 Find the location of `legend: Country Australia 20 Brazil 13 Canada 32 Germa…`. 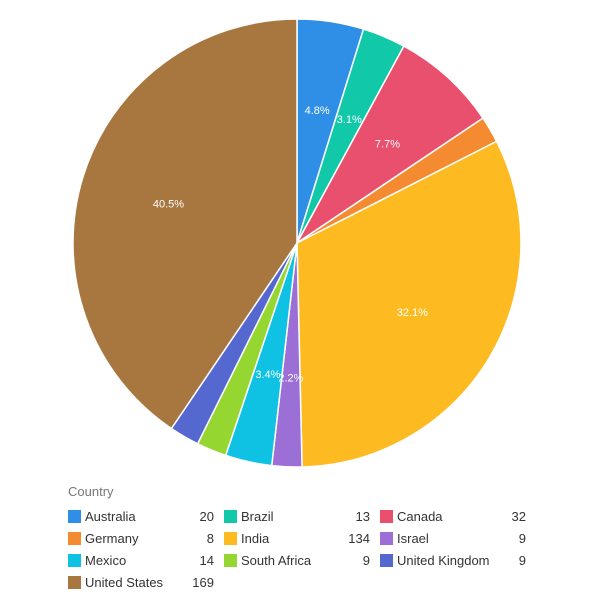

legend: Country Australia 20 Brazil 13 Canada 32 Germa… is located at coordinates (303, 538).